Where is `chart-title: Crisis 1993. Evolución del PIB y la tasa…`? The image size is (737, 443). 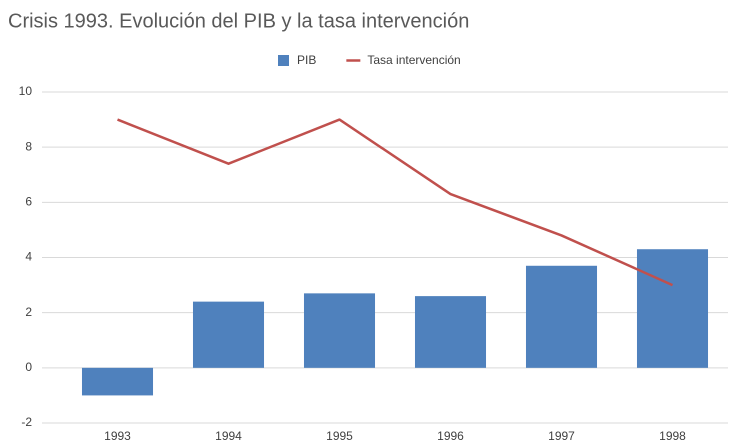 chart-title: Crisis 1993. Evolución del PIB y la tasa… is located at coordinates (238, 21).